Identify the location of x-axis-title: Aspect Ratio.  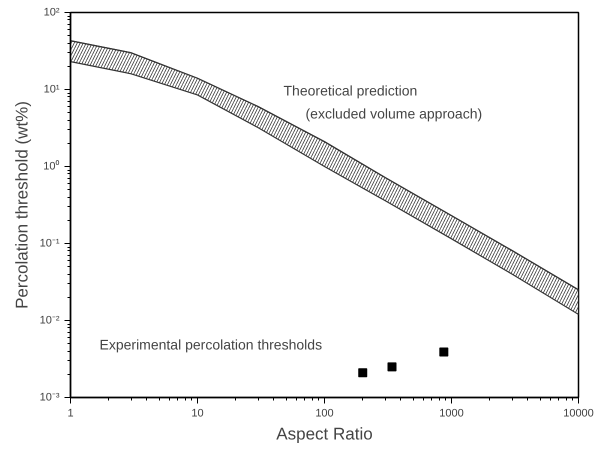
(324, 434).